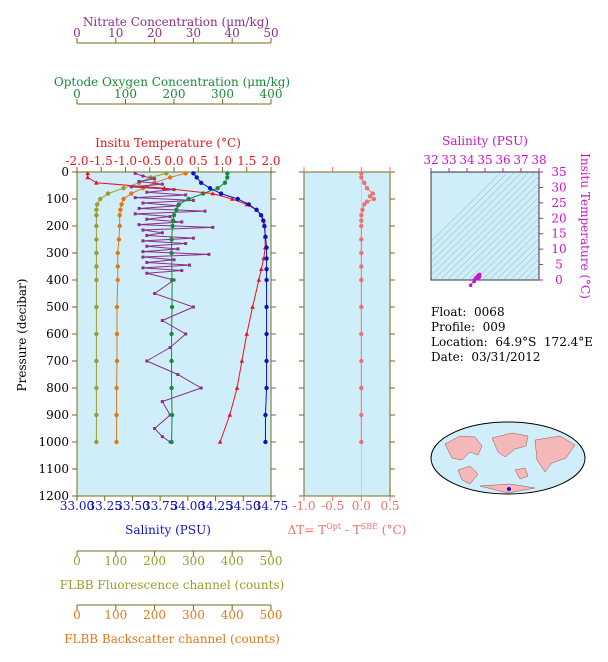 The image size is (608, 662). Describe the element at coordinates (154, 33) in the screenshot. I see `nitrate-tick-label: 20` at that location.